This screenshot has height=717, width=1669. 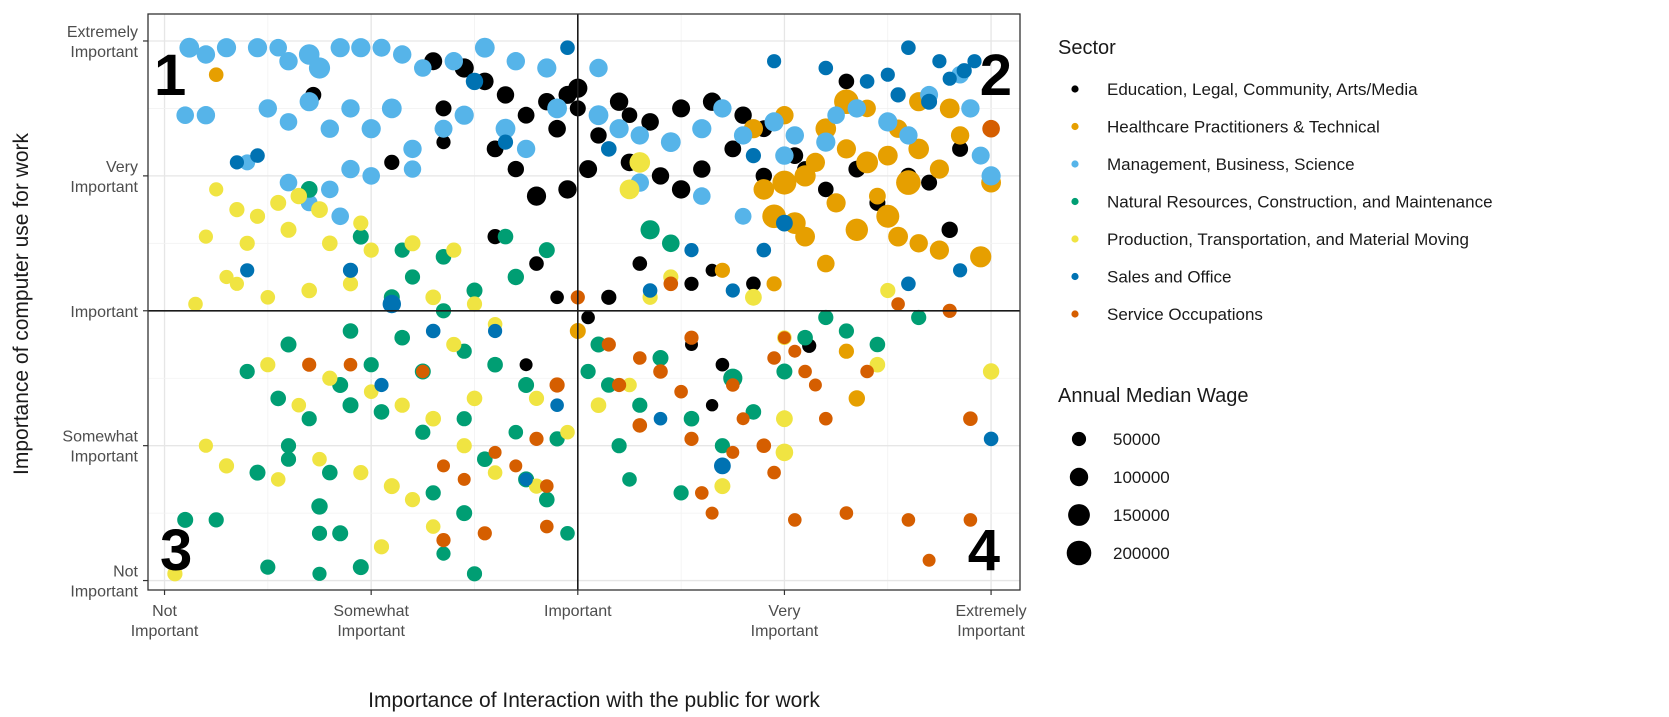 What do you see at coordinates (371, 611) in the screenshot?
I see `x-tick-label: Somewhat` at bounding box center [371, 611].